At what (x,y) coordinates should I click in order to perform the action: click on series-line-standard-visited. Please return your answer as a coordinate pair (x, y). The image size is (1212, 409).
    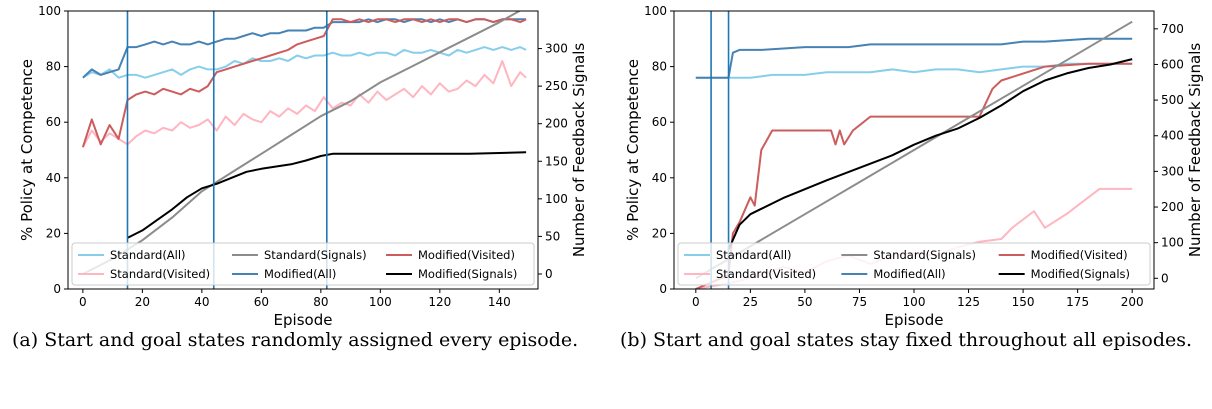
    Looking at the image, I should click on (304, 104).